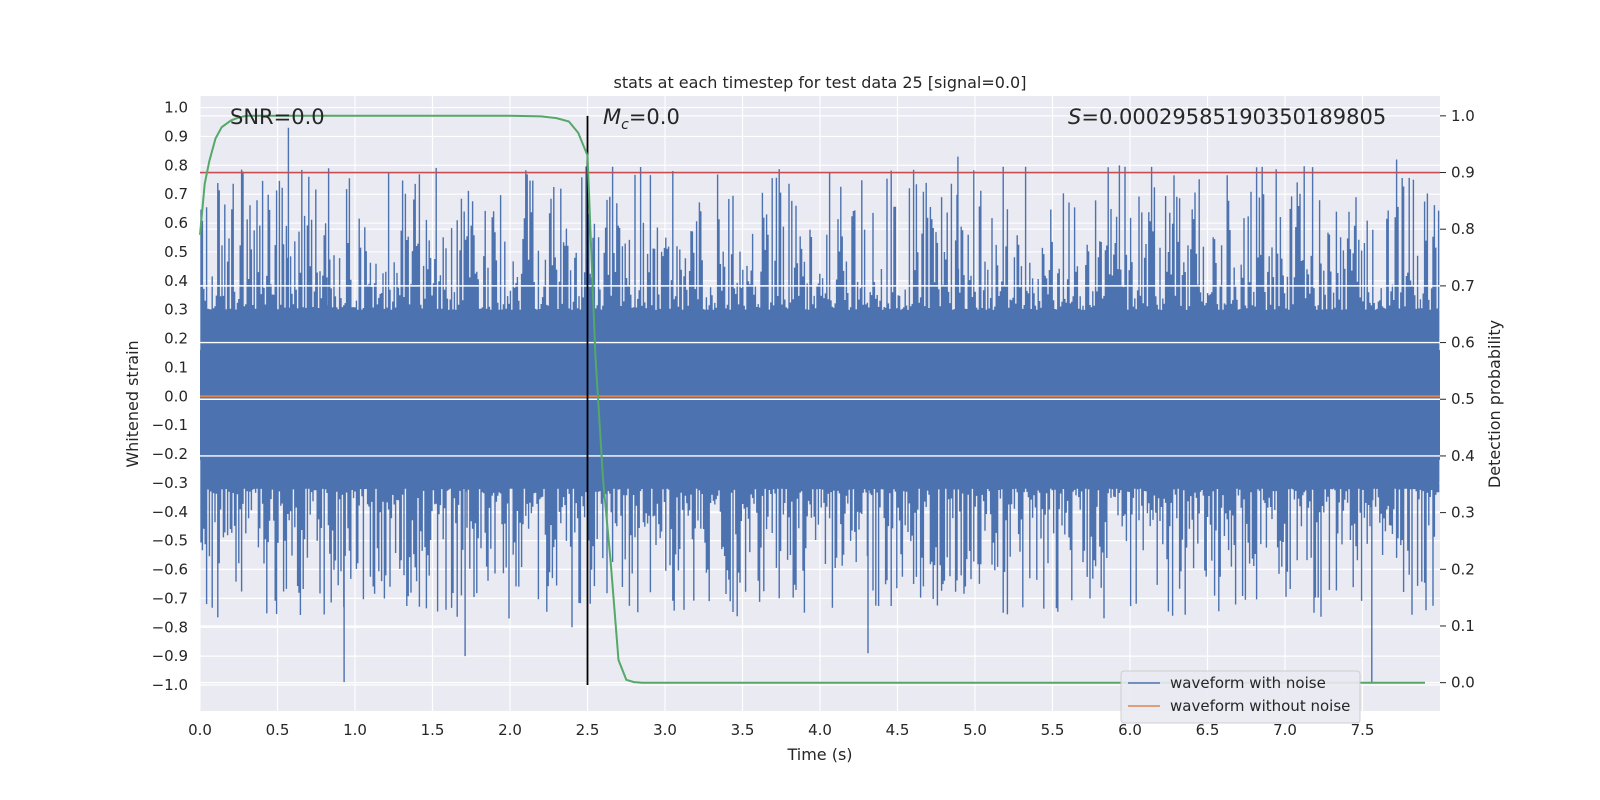 The image size is (1600, 800). Describe the element at coordinates (170, 685) in the screenshot. I see `y-tick-label: −1.0` at that location.